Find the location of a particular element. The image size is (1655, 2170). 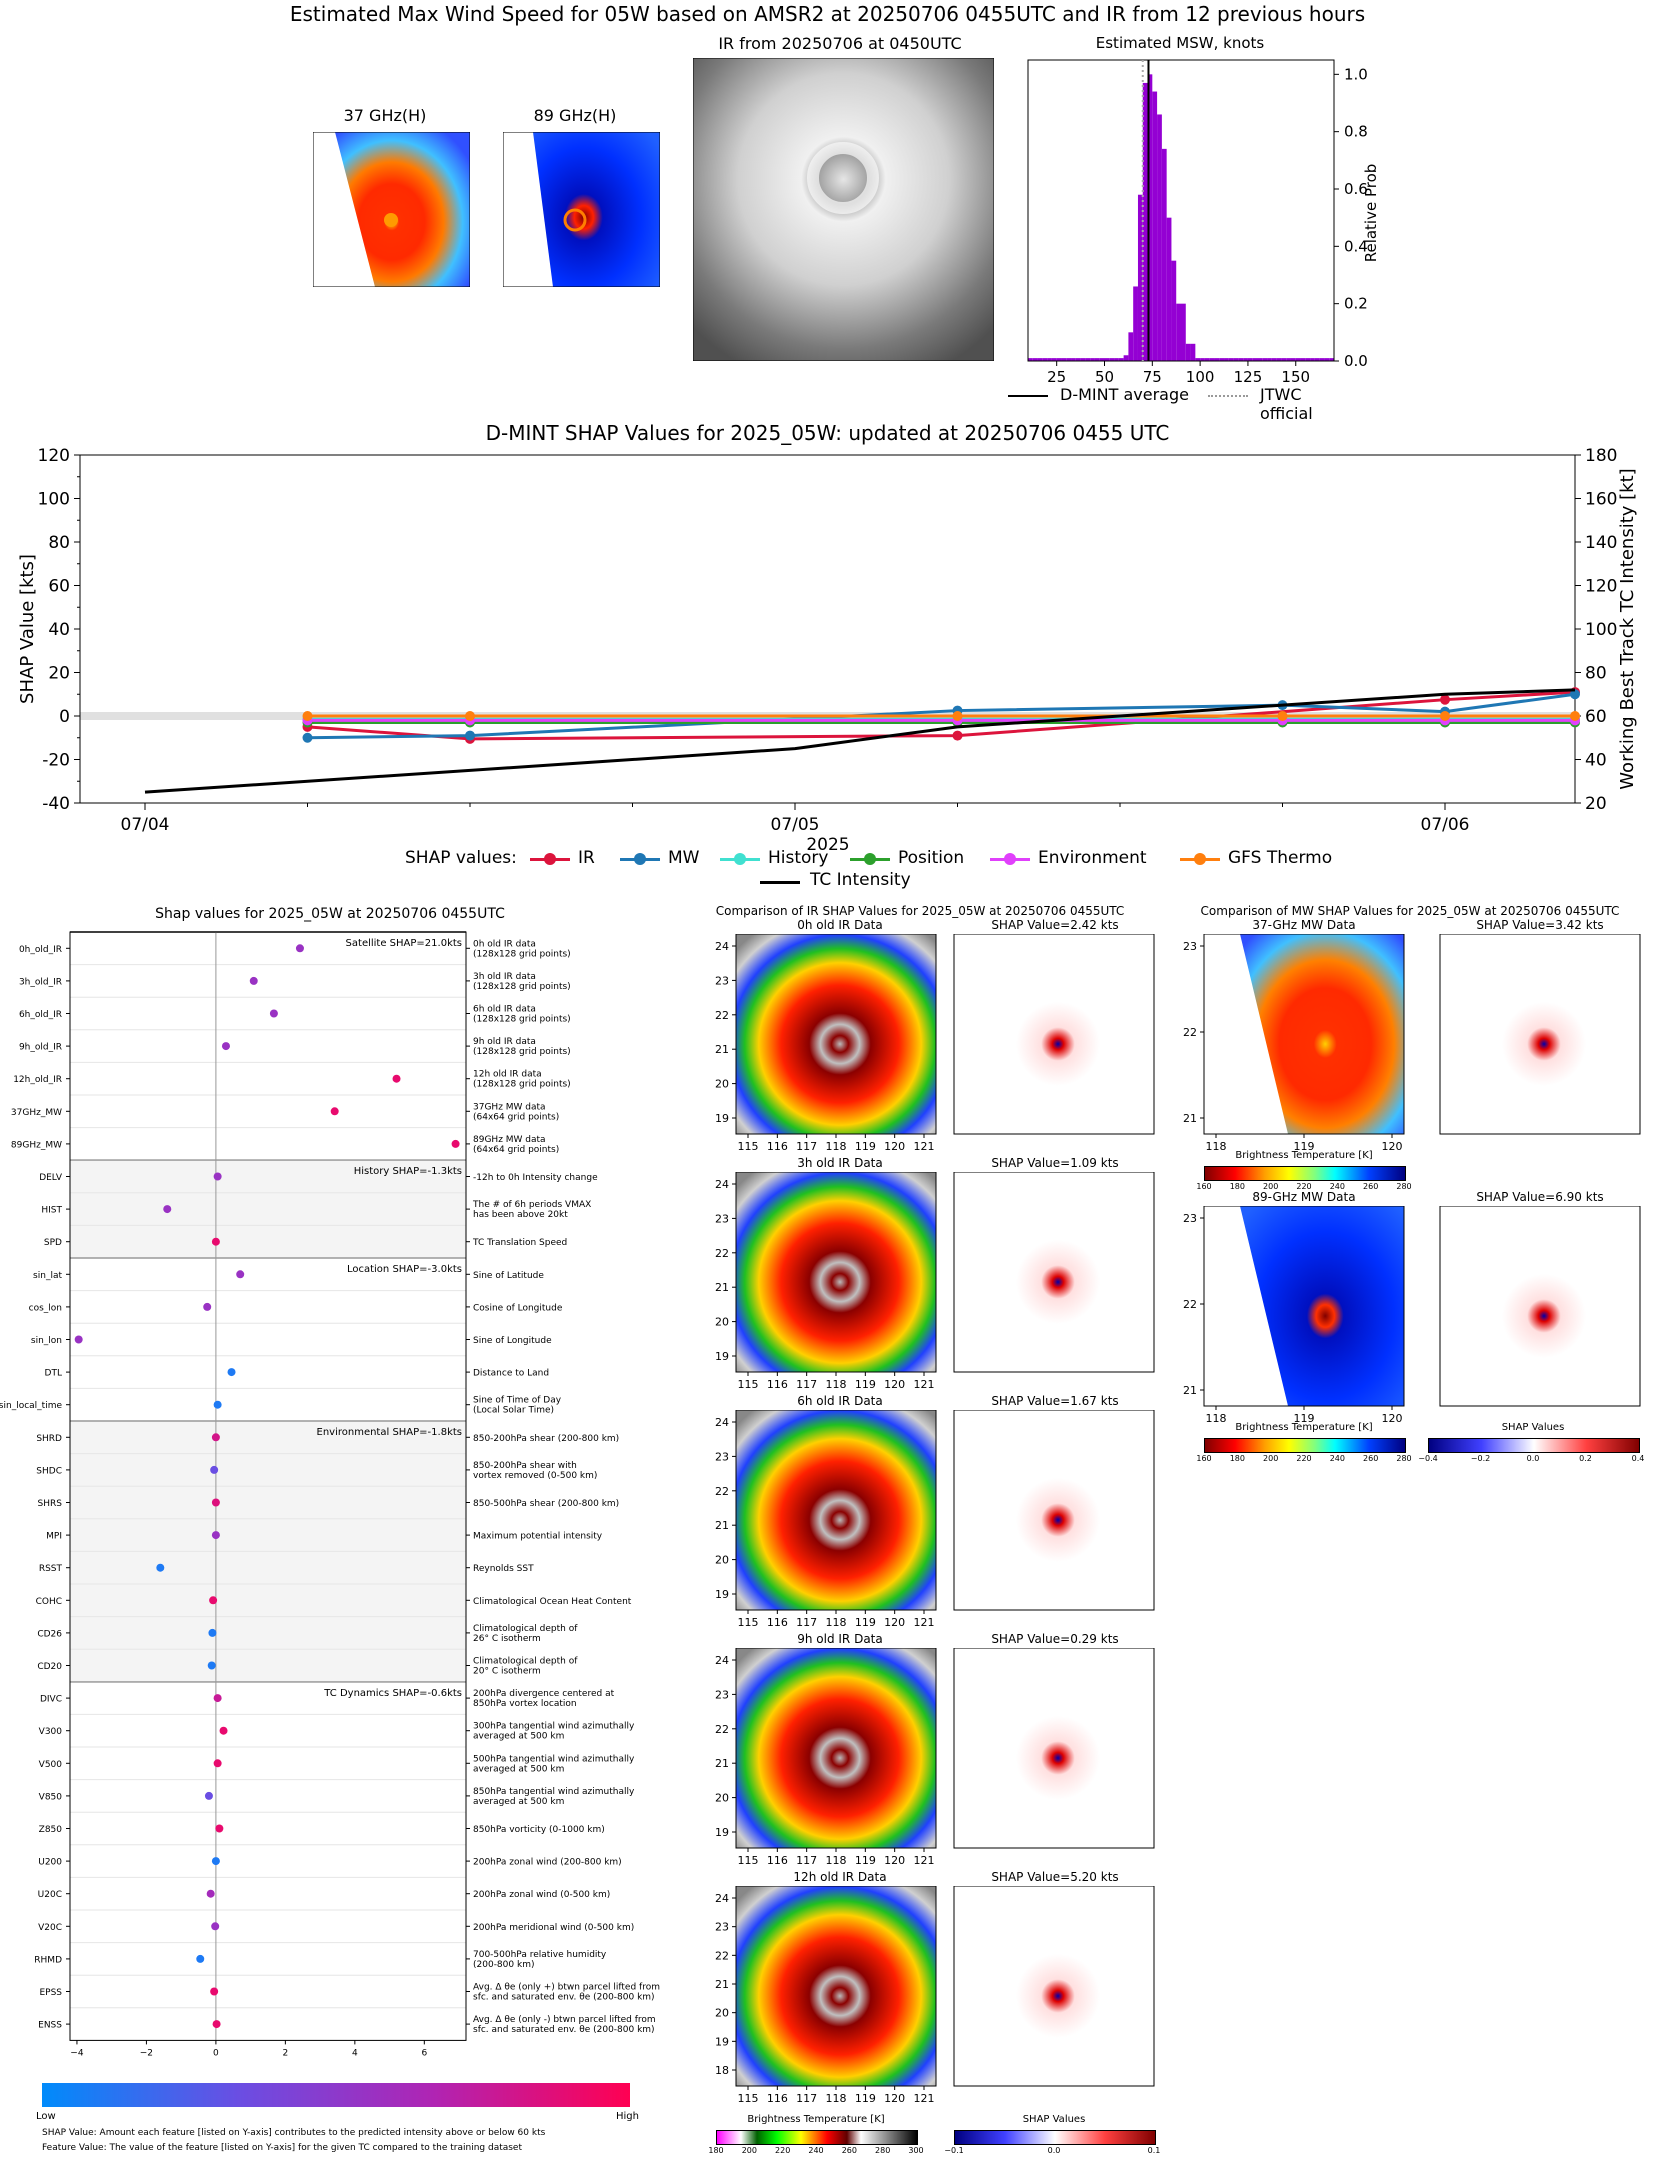

mw-panel: 118 119 120 21 22 23 is located at coordinates (1292, 1318).